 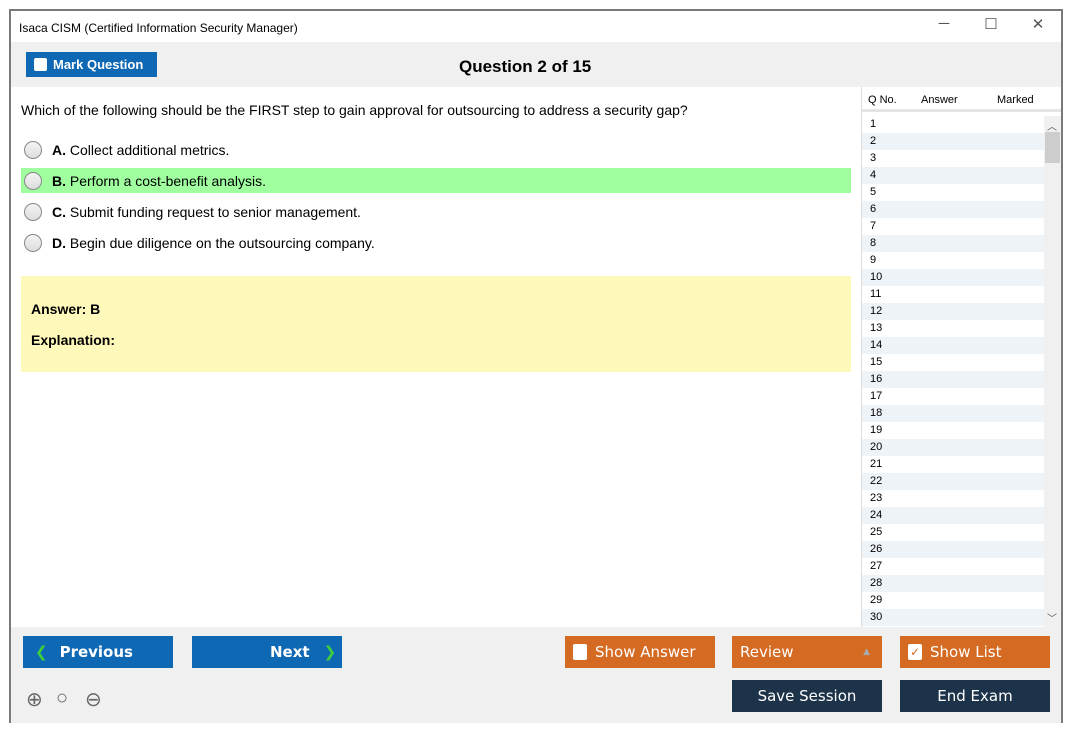 What do you see at coordinates (1015, 100) in the screenshot?
I see `header-marked: Marked` at bounding box center [1015, 100].